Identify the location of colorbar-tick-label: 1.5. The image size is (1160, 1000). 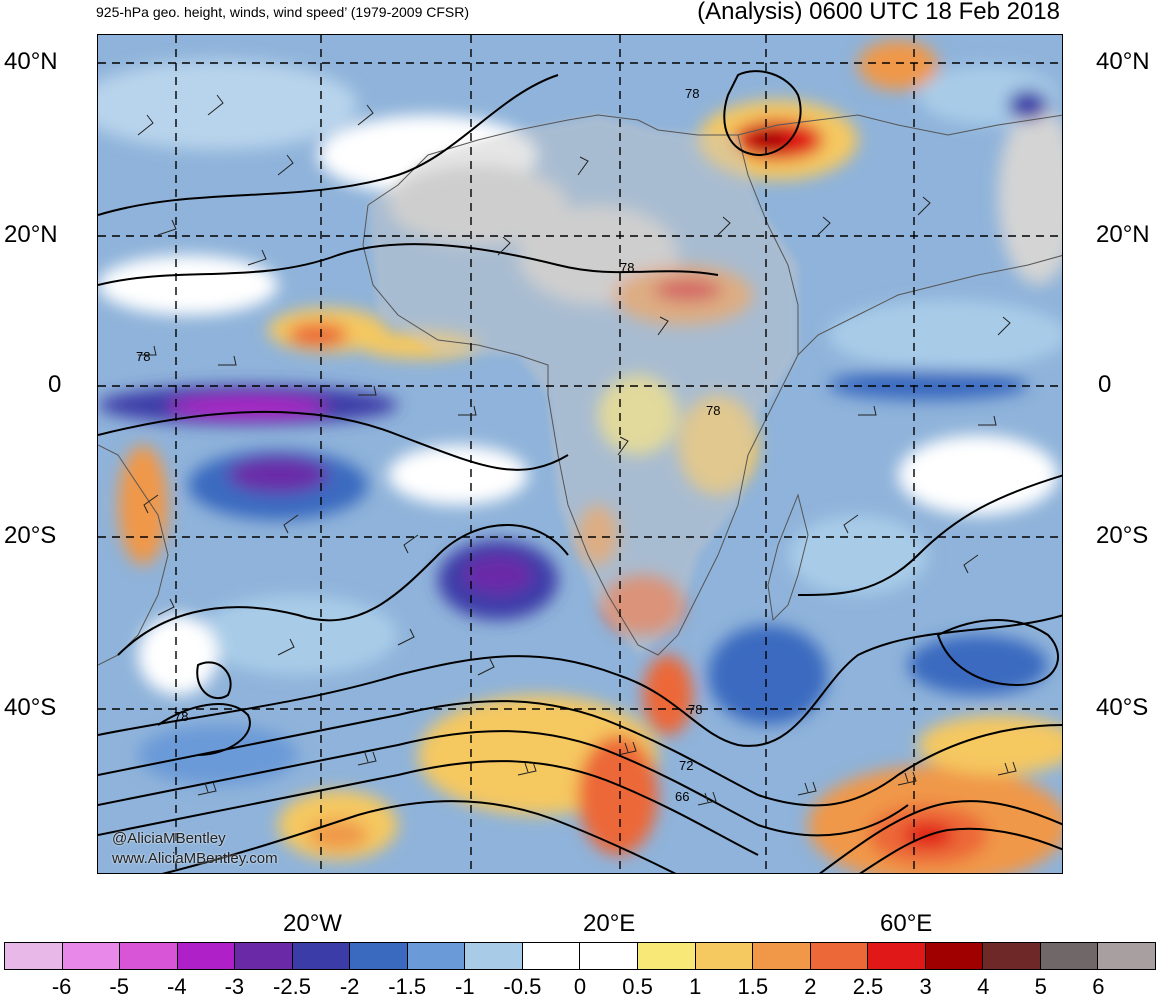
(753, 986).